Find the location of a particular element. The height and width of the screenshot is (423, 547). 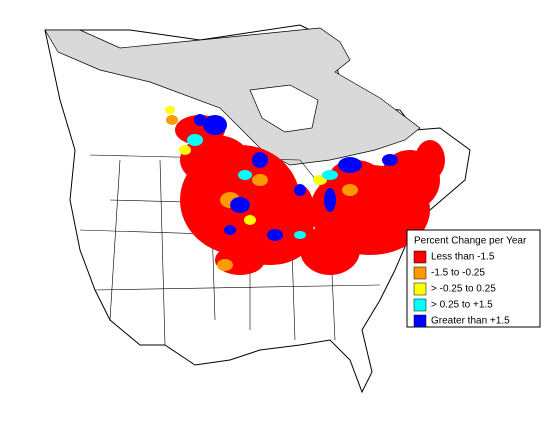

legend-label: > 0.25 to +1.5 is located at coordinates (462, 305).